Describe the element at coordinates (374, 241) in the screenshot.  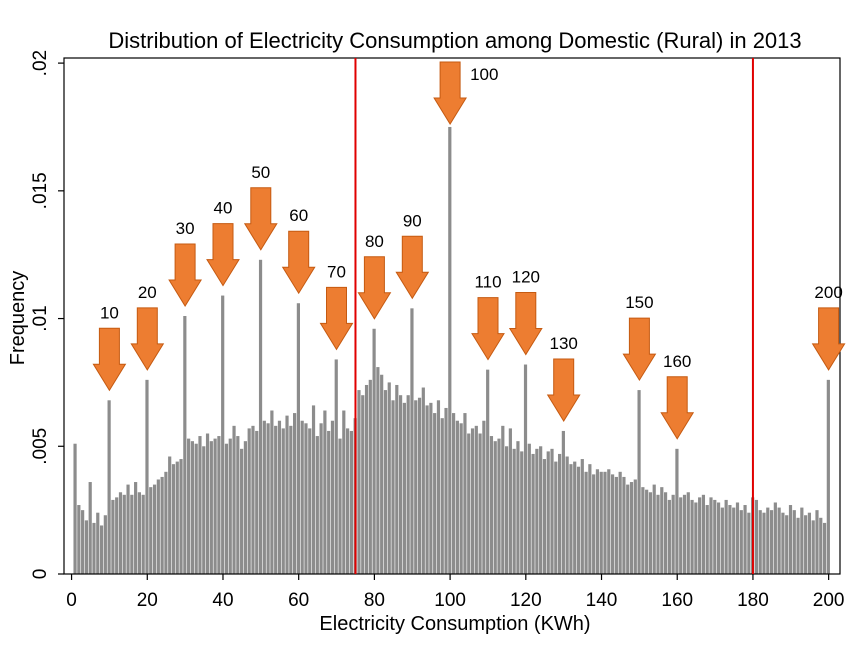
I see `annotation-label: 80` at that location.